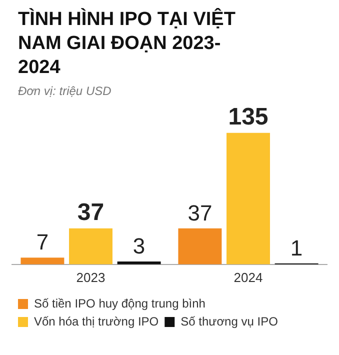 The height and width of the screenshot is (355, 339). What do you see at coordinates (139, 246) in the screenshot?
I see `data-label: 3` at bounding box center [139, 246].